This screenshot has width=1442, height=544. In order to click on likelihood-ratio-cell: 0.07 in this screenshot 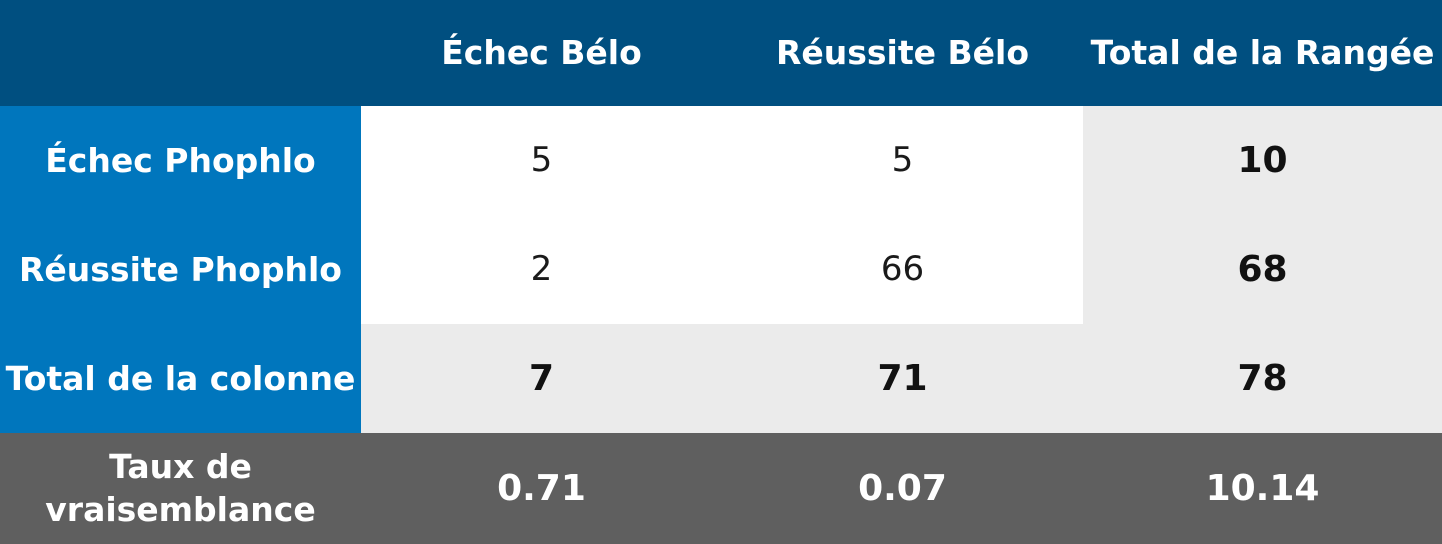, I will do `click(902, 488)`.